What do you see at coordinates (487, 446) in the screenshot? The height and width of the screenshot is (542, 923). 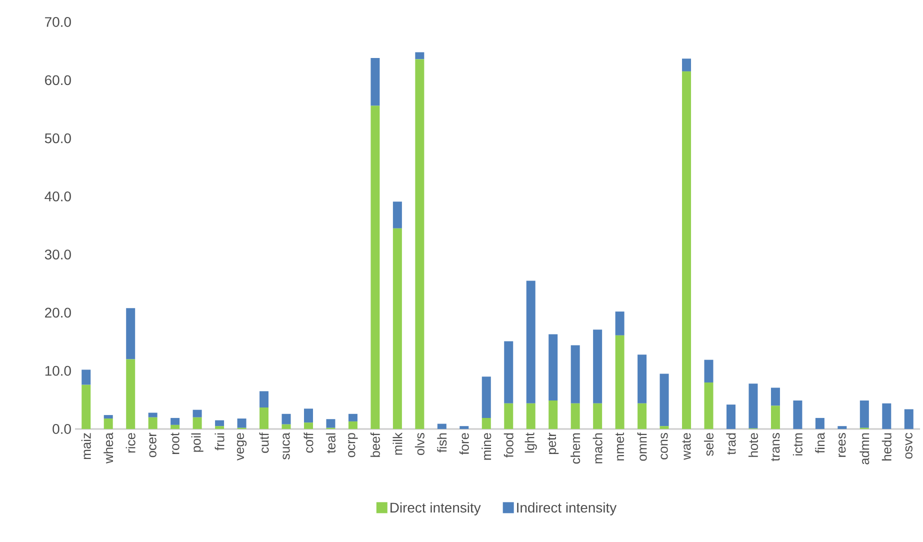 I see `x-tick-label: mine` at bounding box center [487, 446].